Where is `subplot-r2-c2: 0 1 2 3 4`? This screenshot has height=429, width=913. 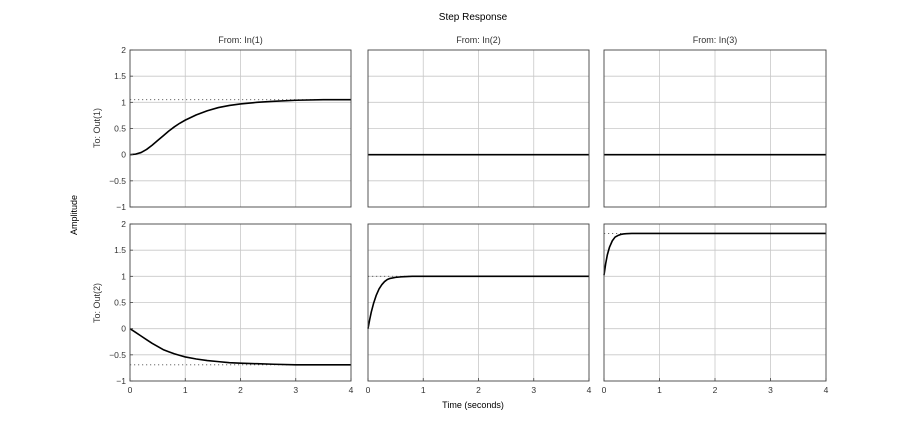 subplot-r2-c2: 0 1 2 3 4 is located at coordinates (479, 309).